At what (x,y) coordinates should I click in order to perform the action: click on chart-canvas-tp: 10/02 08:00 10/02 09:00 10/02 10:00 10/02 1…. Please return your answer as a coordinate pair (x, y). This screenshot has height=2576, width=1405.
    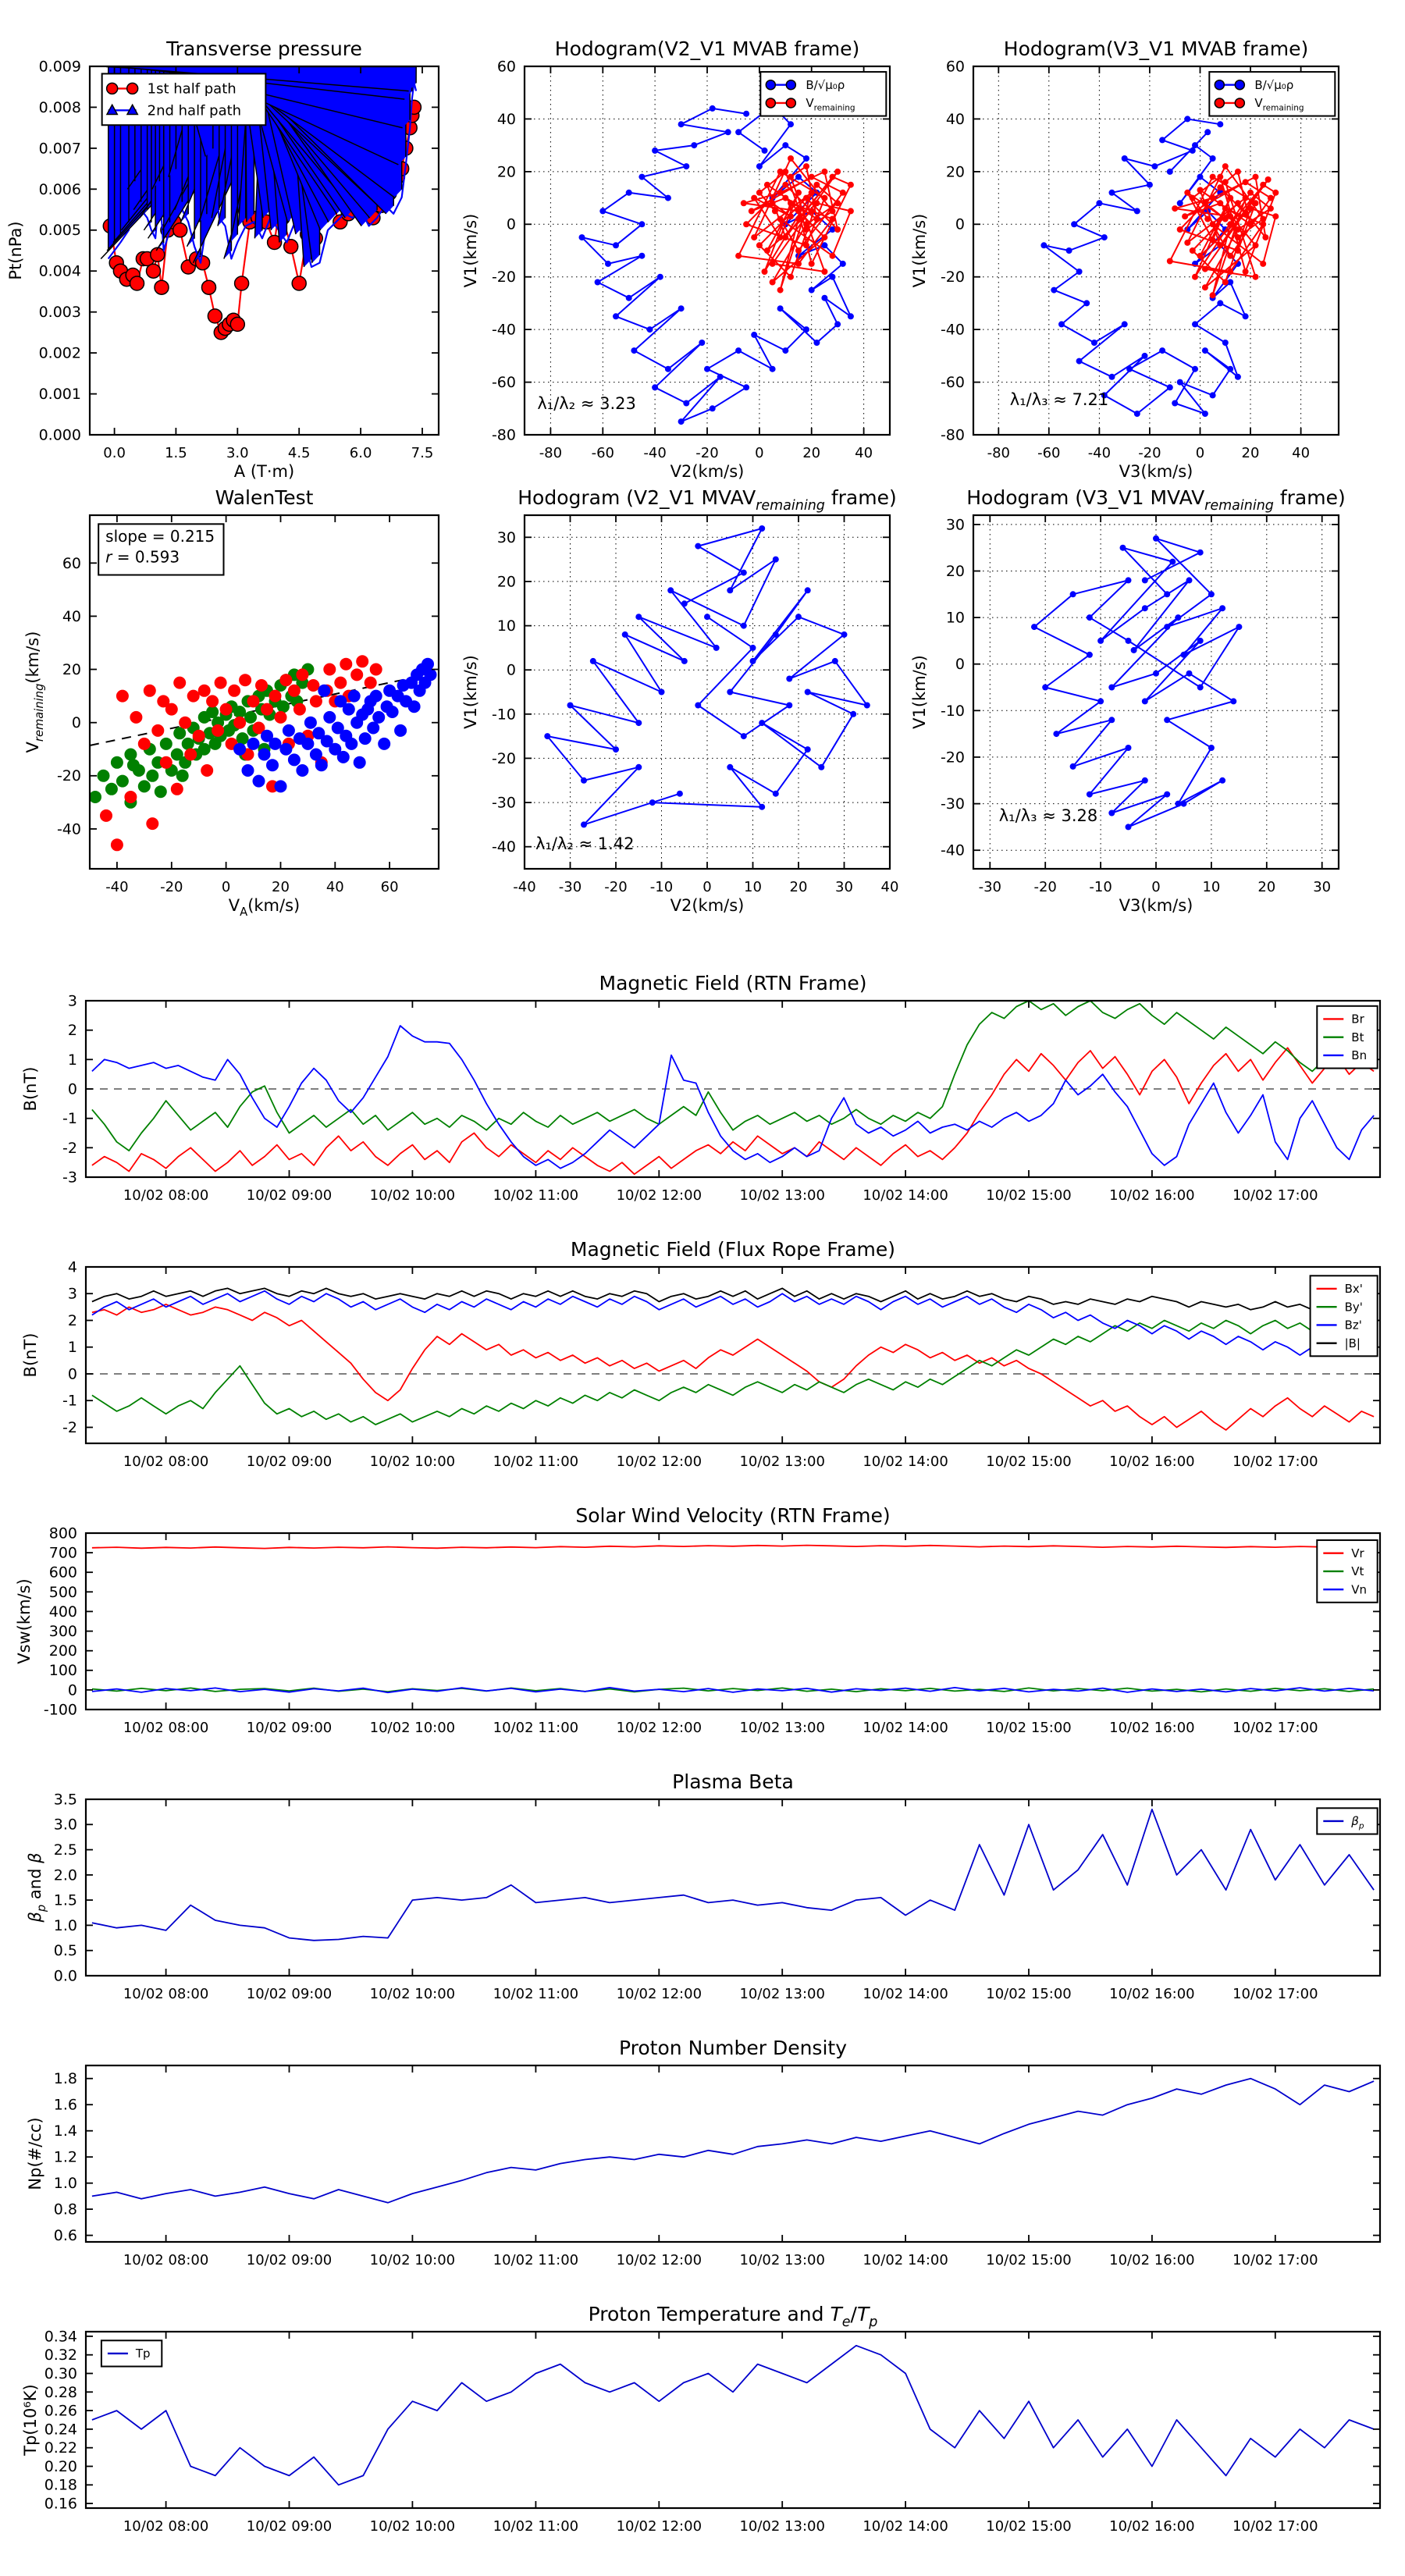
    Looking at the image, I should click on (702, 2419).